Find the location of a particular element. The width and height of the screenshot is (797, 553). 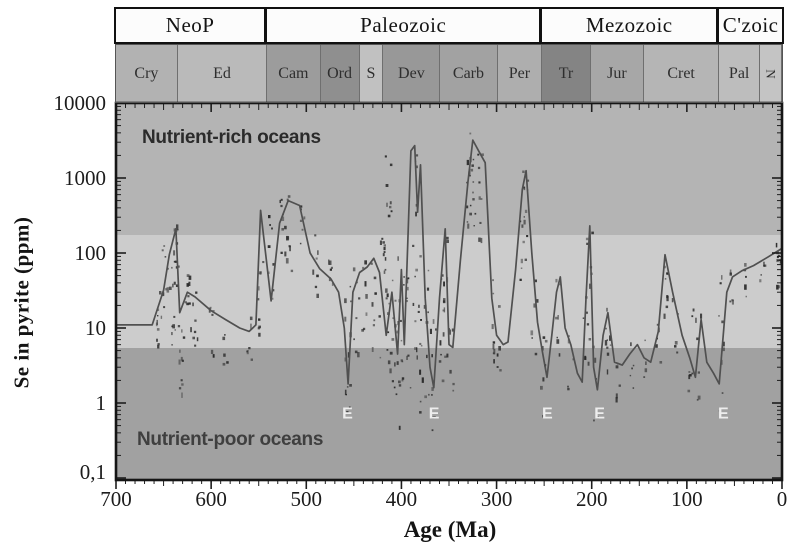

period-cell-cret: Cret is located at coordinates (682, 73).